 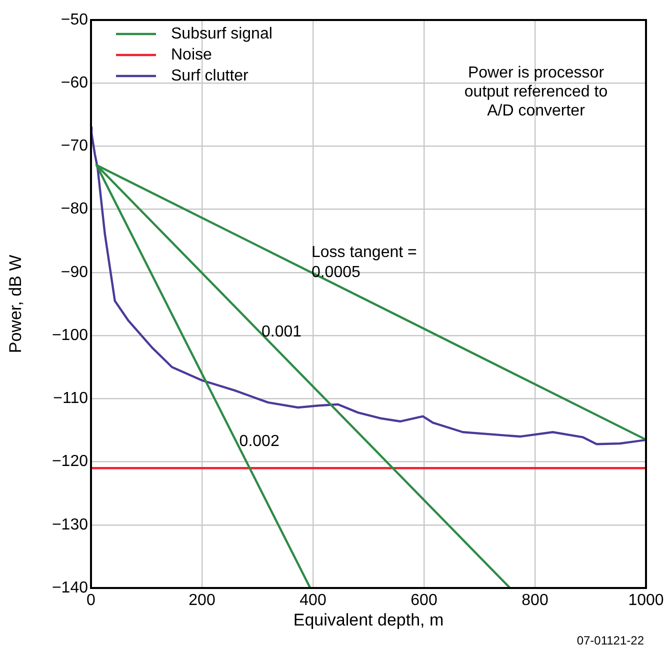 I want to click on y-tick-label: −60, so click(x=74, y=83).